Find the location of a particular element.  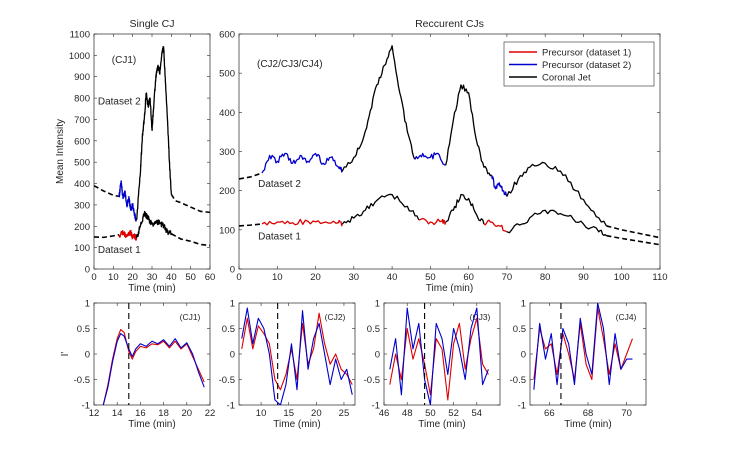

x-tick-label: 30 is located at coordinates (354, 277).